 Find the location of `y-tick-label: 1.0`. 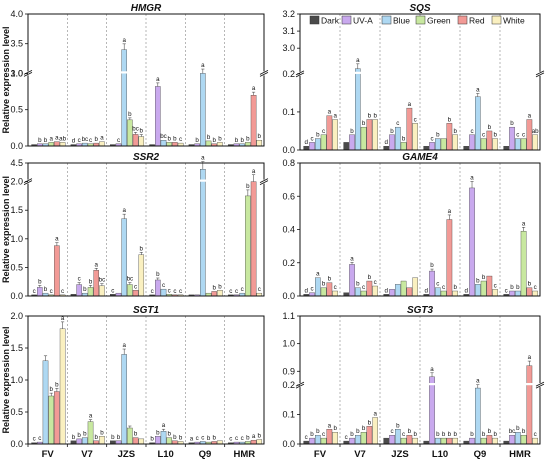

y-tick-label: 1.0 is located at coordinates (16, 73).